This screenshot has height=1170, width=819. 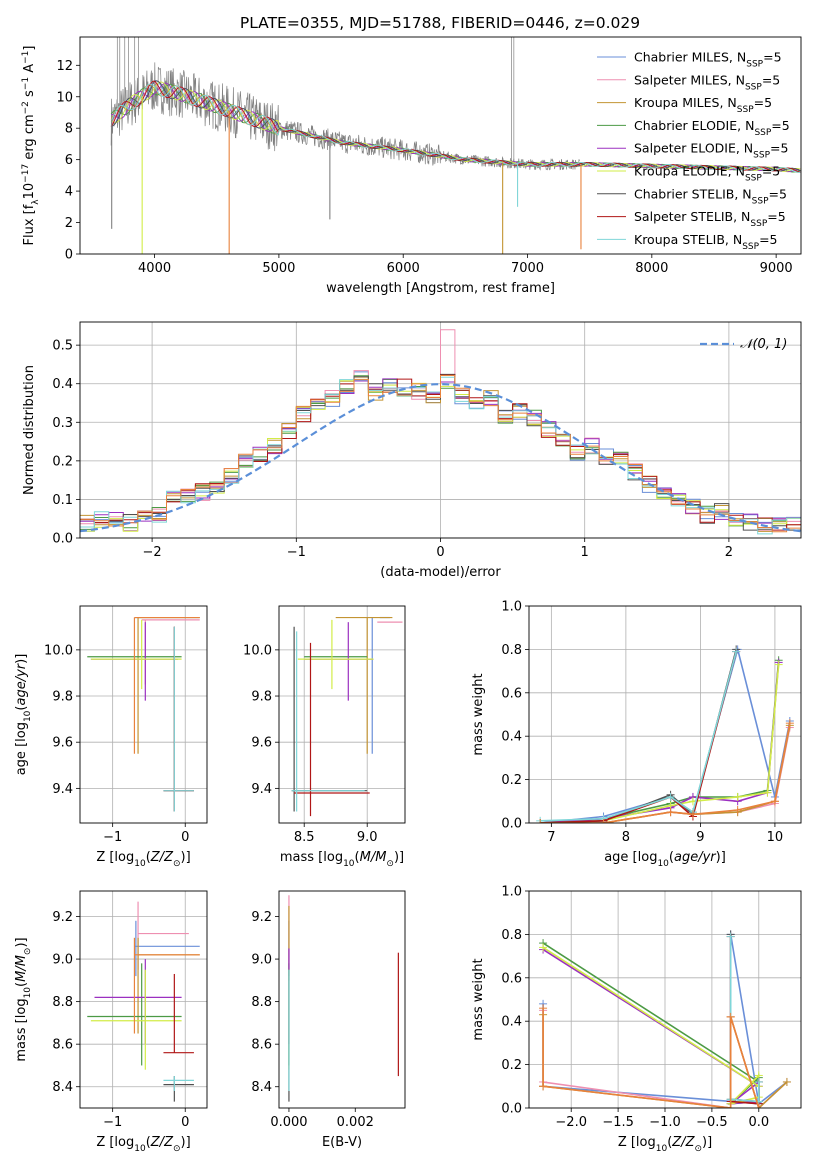 What do you see at coordinates (64, 97) in the screenshot?
I see `y-tick-label: 10` at bounding box center [64, 97].